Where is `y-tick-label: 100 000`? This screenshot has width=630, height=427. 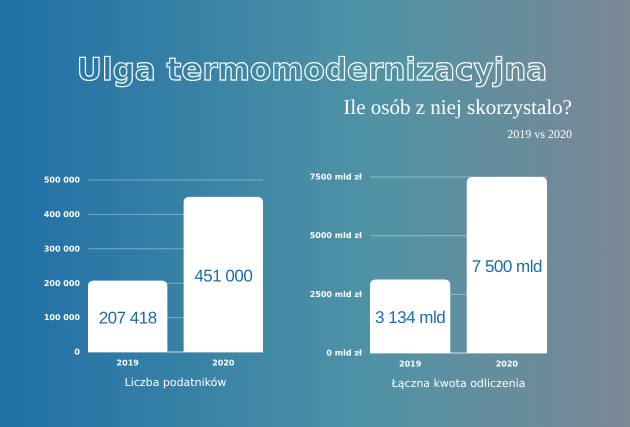
y-tick-label: 100 000 is located at coordinates (62, 317).